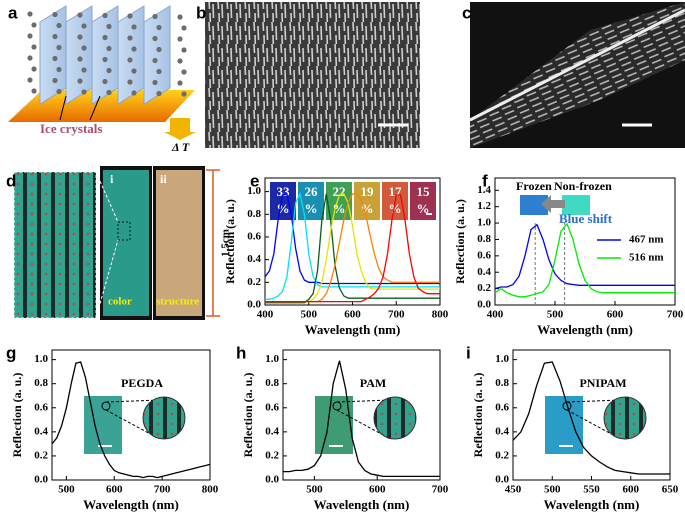  What do you see at coordinates (646, 240) in the screenshot?
I see `legend-label: 467 nm` at bounding box center [646, 240].